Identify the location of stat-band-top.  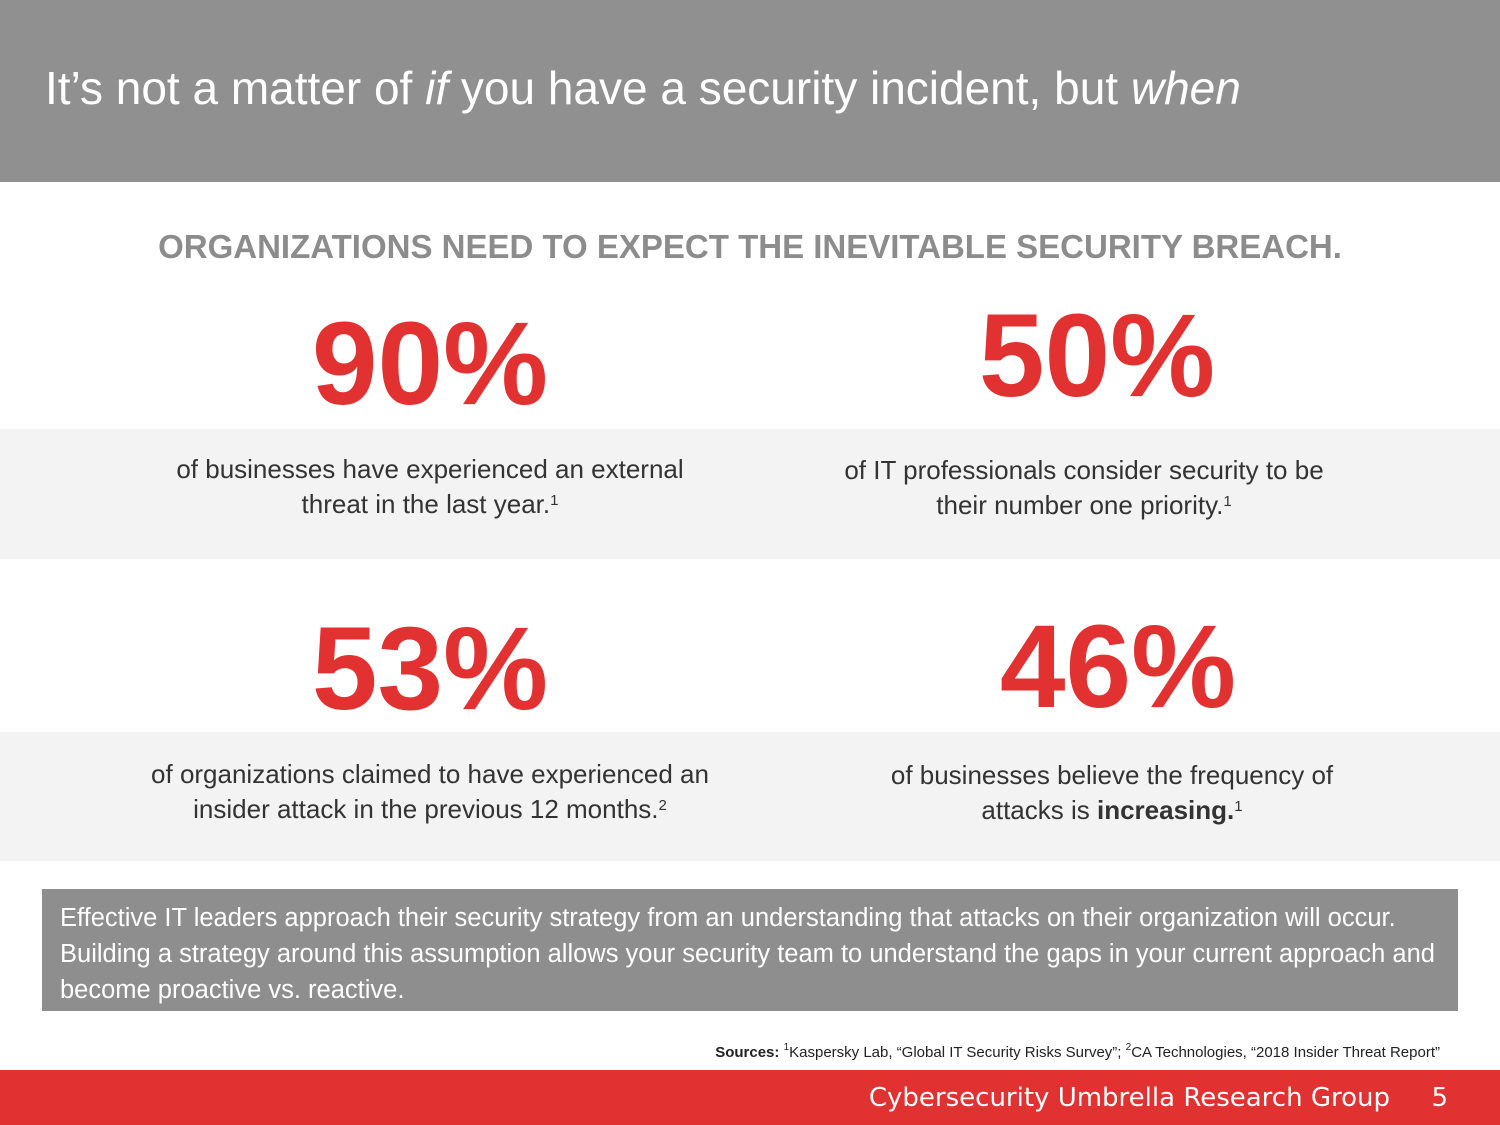
(750, 494).